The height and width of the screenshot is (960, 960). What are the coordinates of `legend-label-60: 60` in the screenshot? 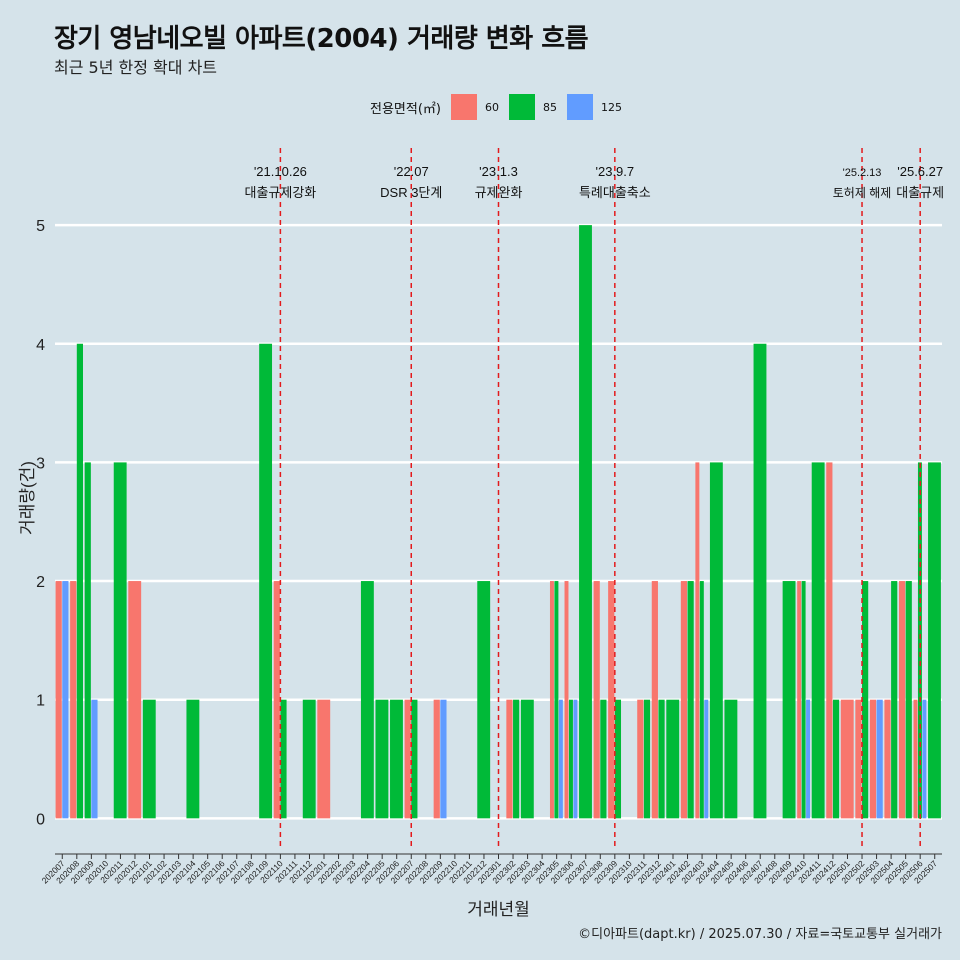 It's located at (491, 107).